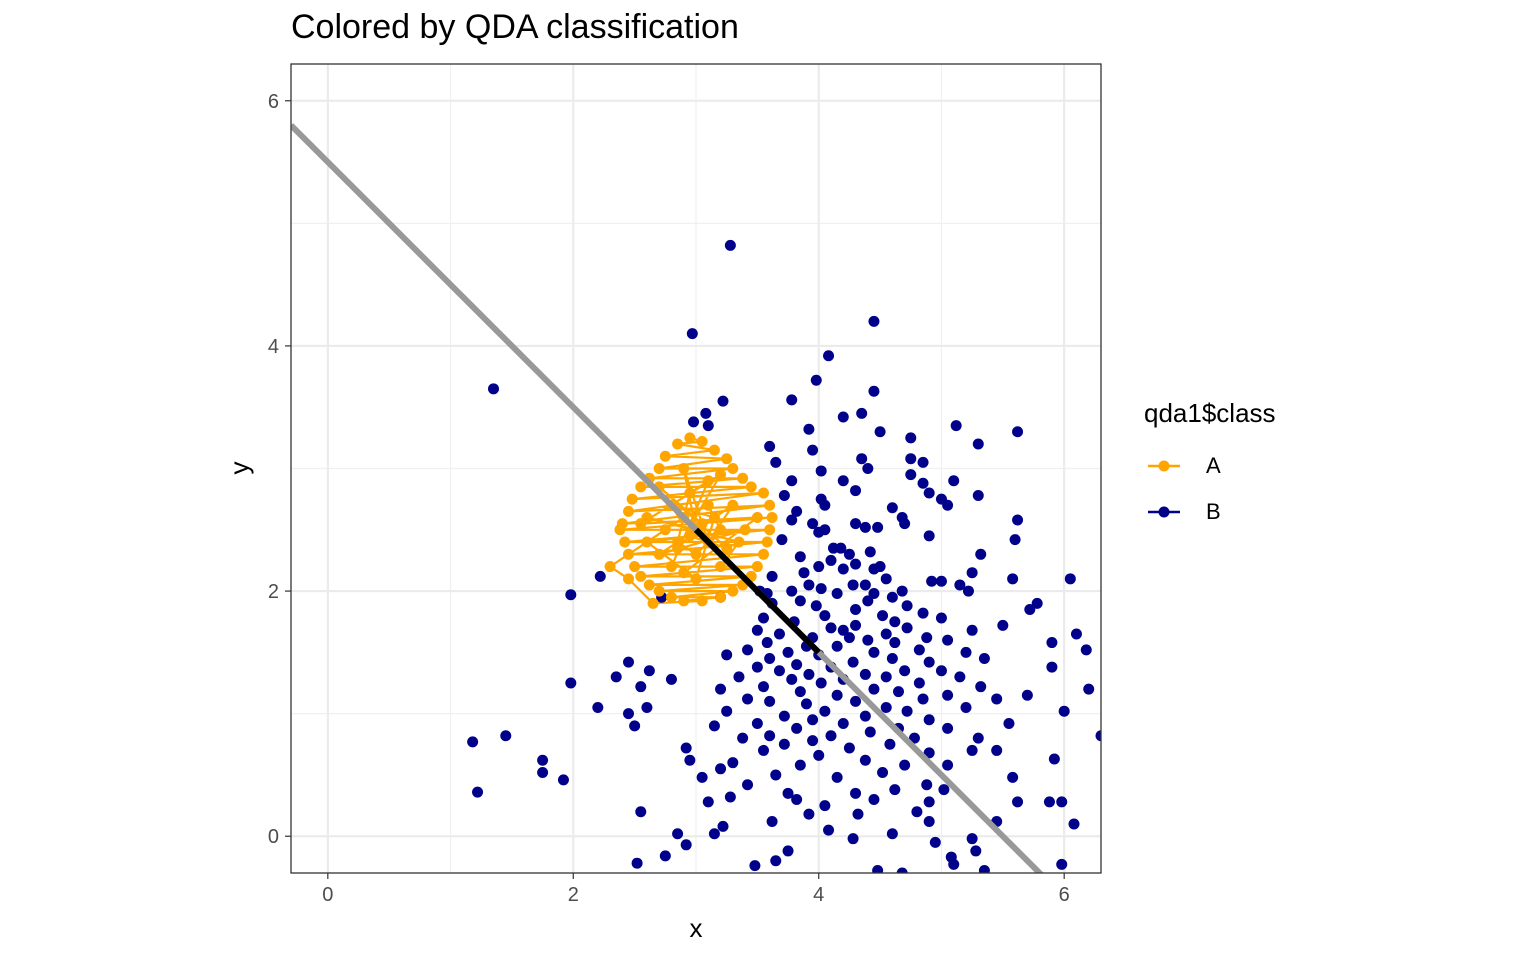 This screenshot has width=1536, height=960. I want to click on x-tick-label: 2, so click(573, 895).